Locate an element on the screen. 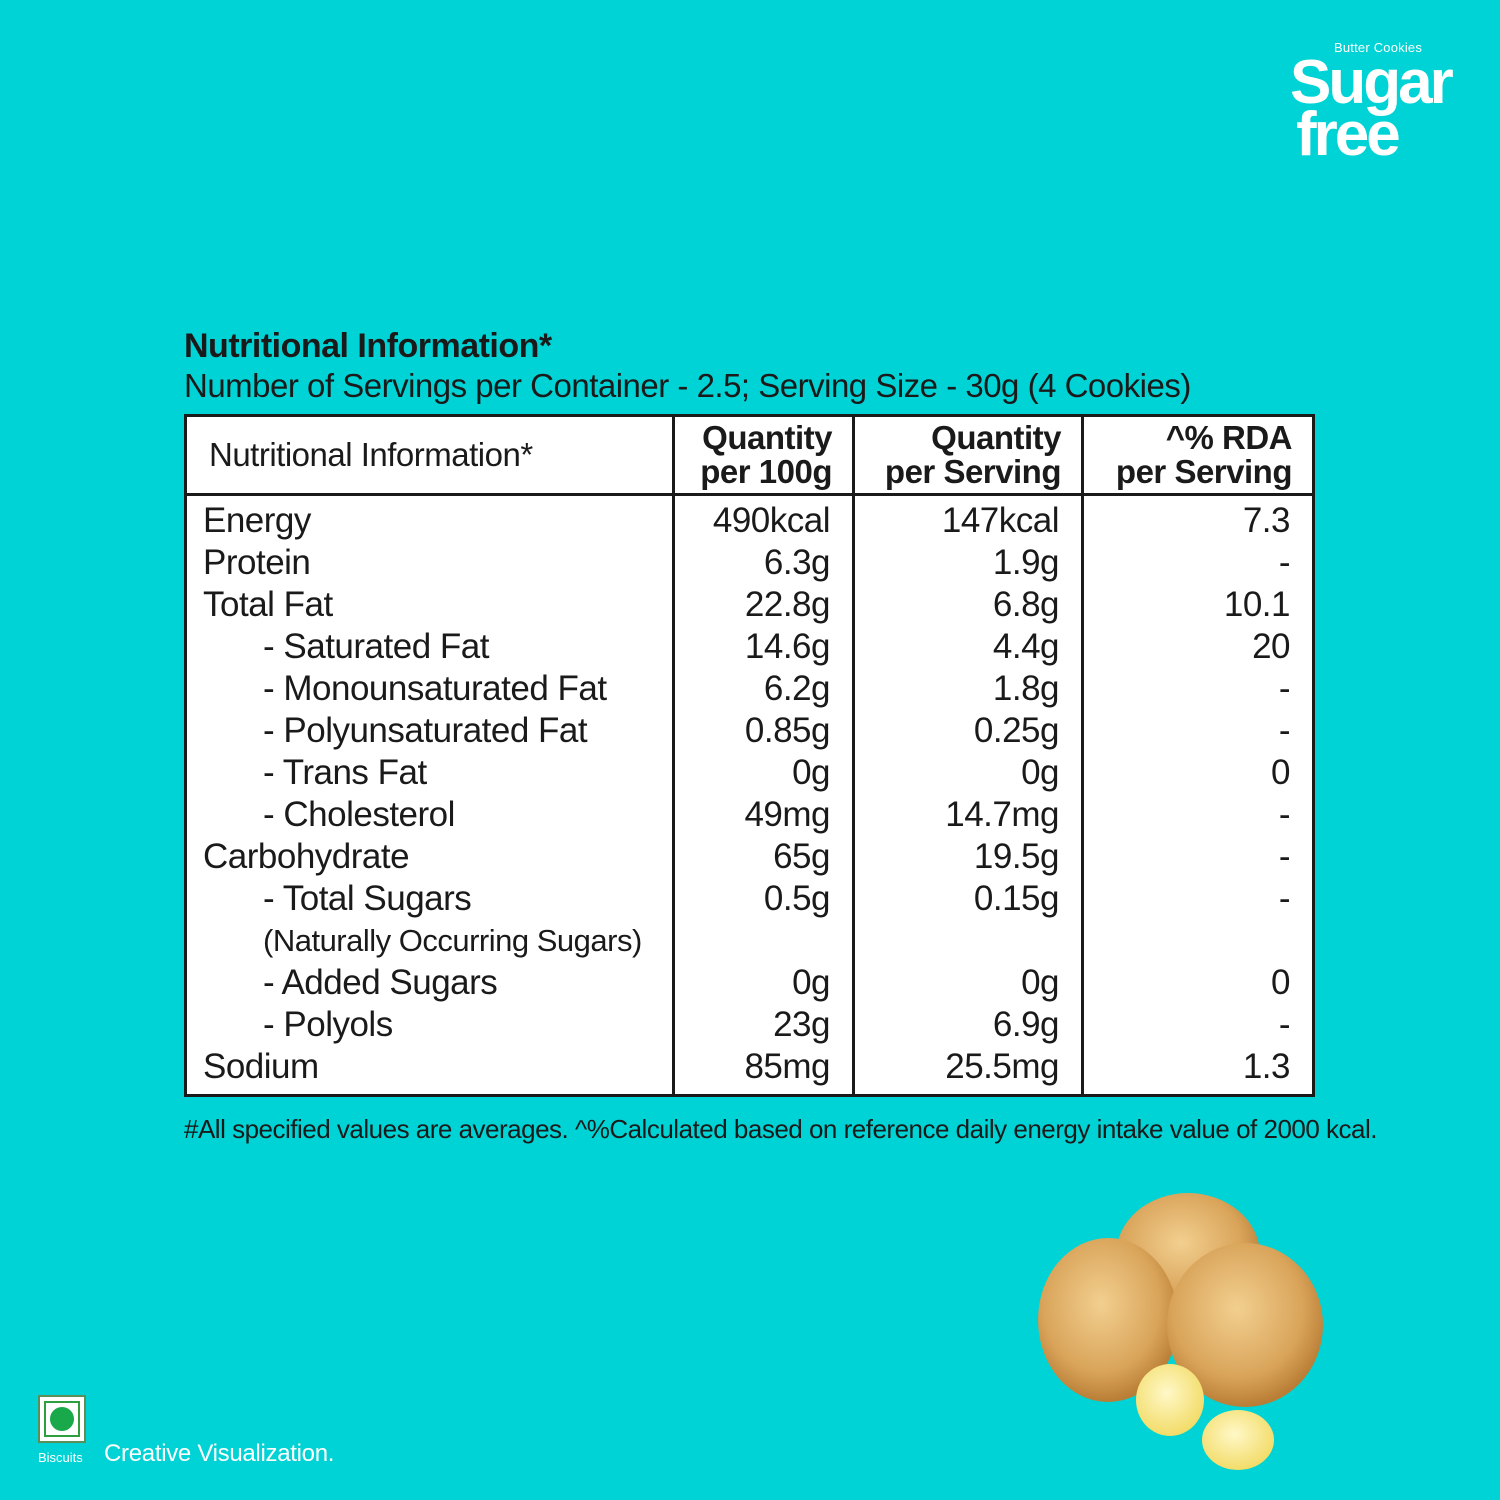  brand-logo: Butter Cookies Sugar free is located at coordinates (1385, 103).